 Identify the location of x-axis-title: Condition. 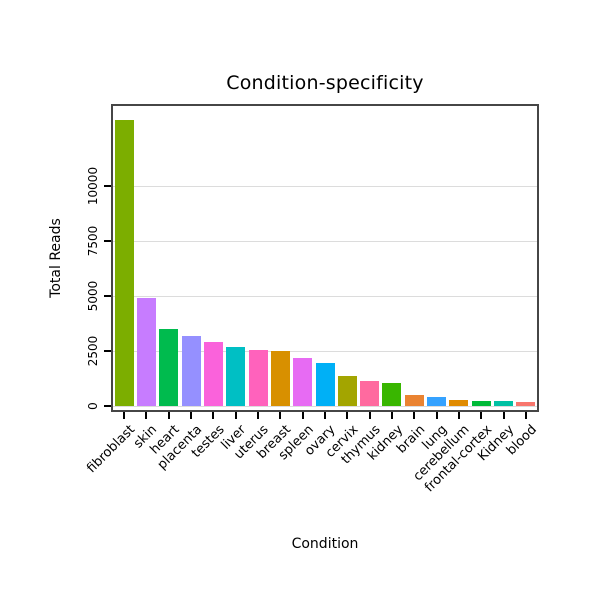
(325, 544).